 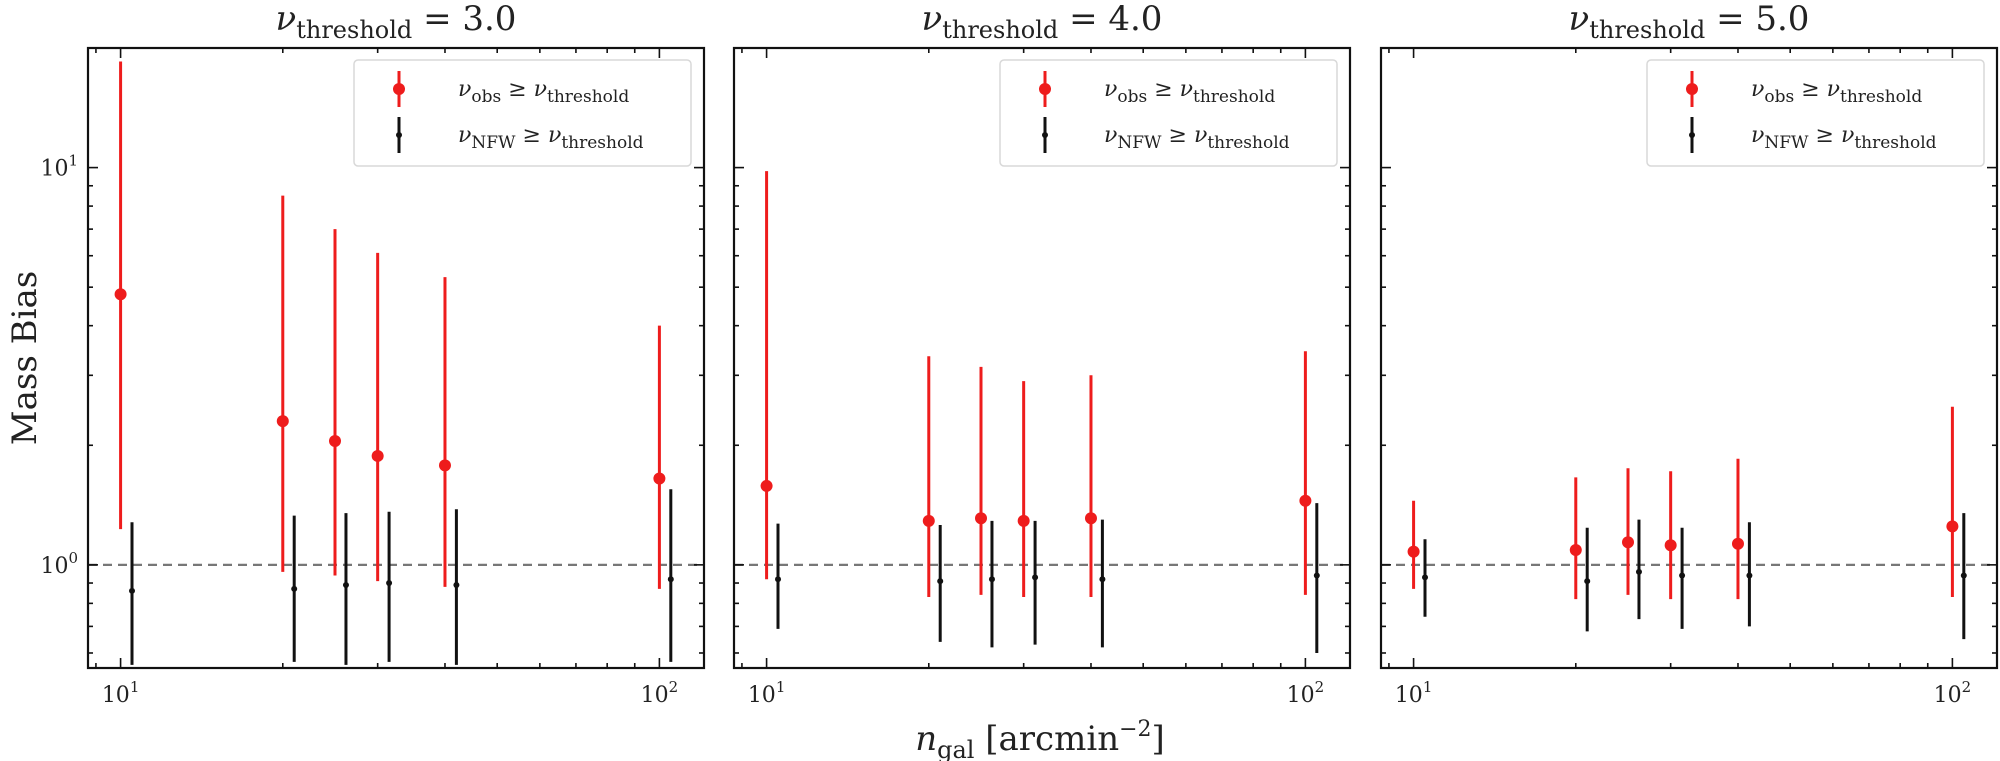 I want to click on y-tick-label: 10⁰, so click(x=59, y=564).